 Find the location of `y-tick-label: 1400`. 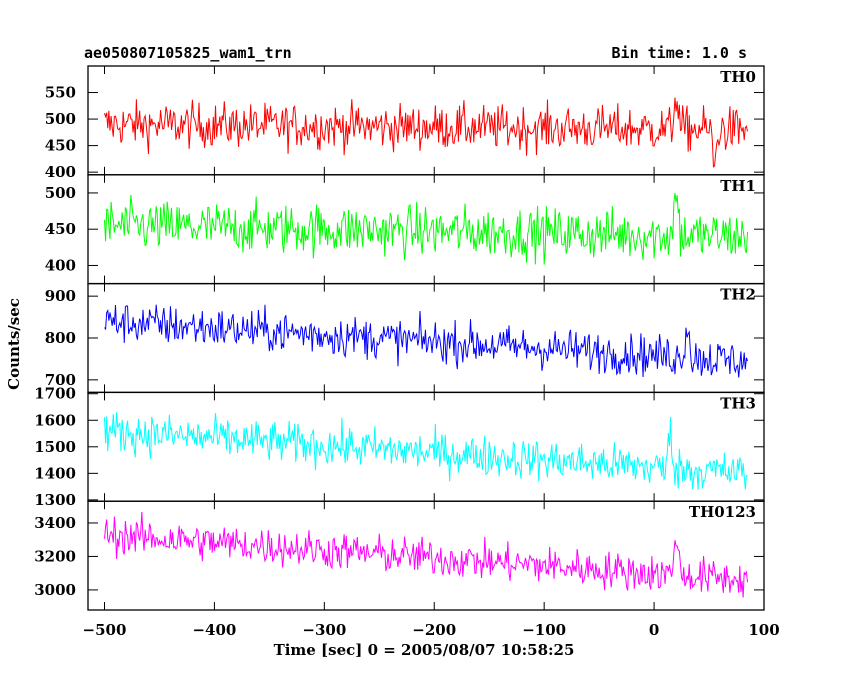

y-tick-label: 1400 is located at coordinates (55, 473).